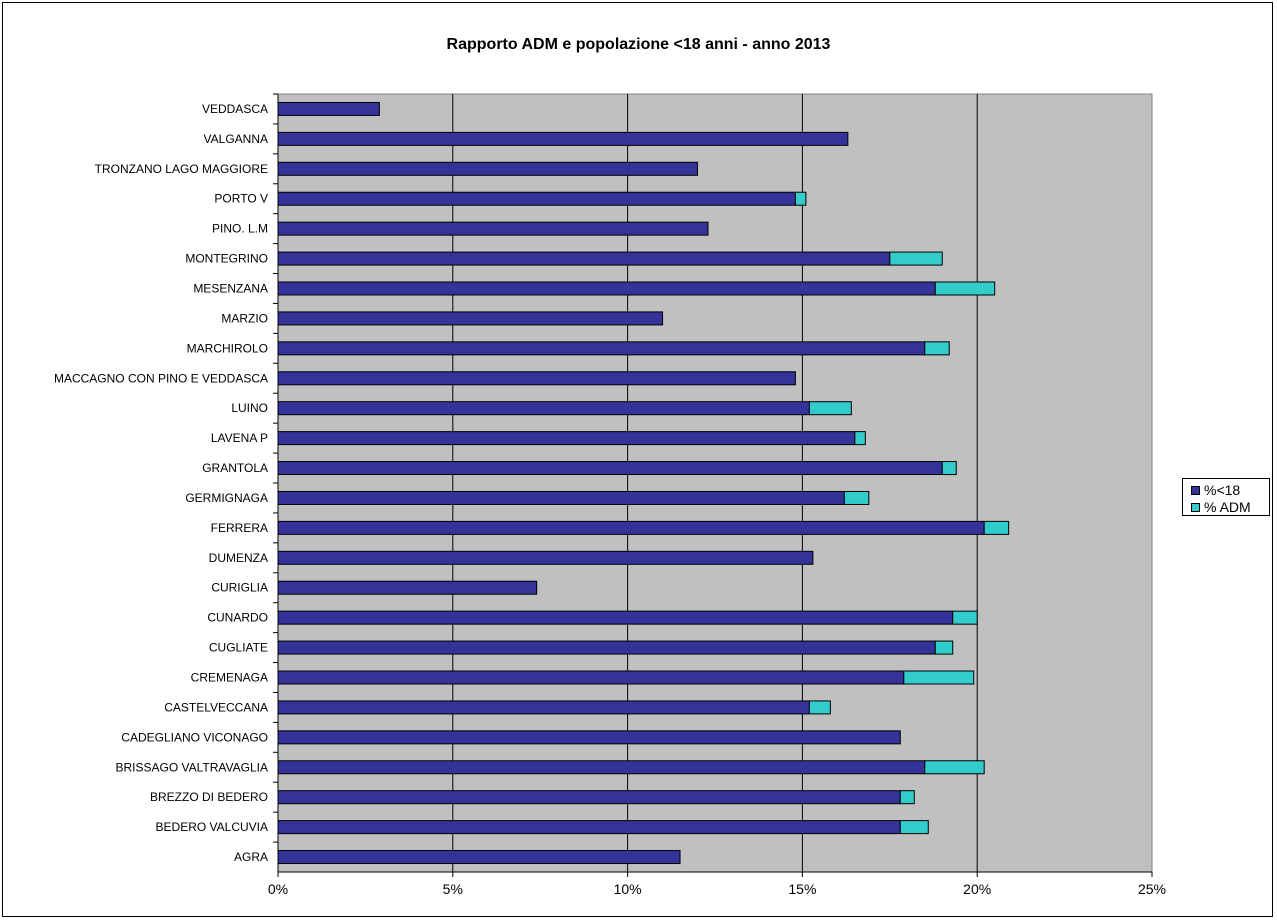  Describe the element at coordinates (216, 707) in the screenshot. I see `y-category-label: CASTELVECCANA` at that location.